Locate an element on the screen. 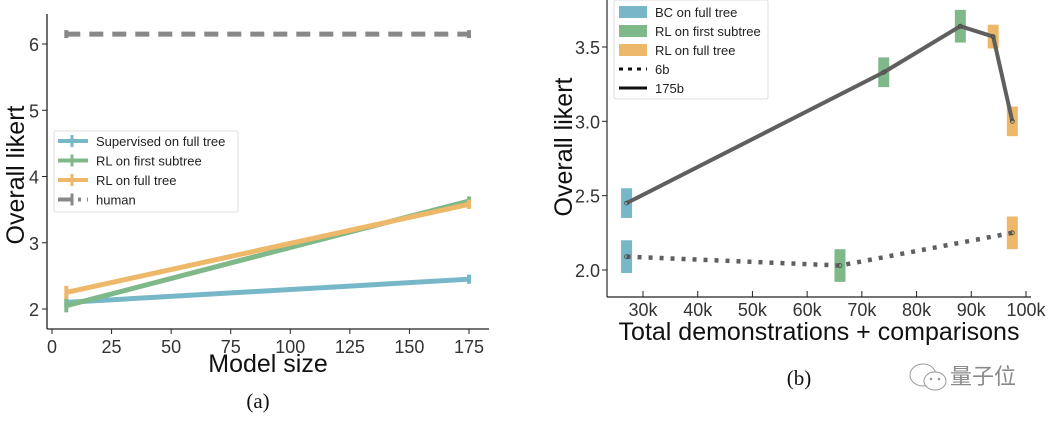 This screenshot has width=1056, height=424. panel-a-series-line-rl-on-full-tree is located at coordinates (267, 248).